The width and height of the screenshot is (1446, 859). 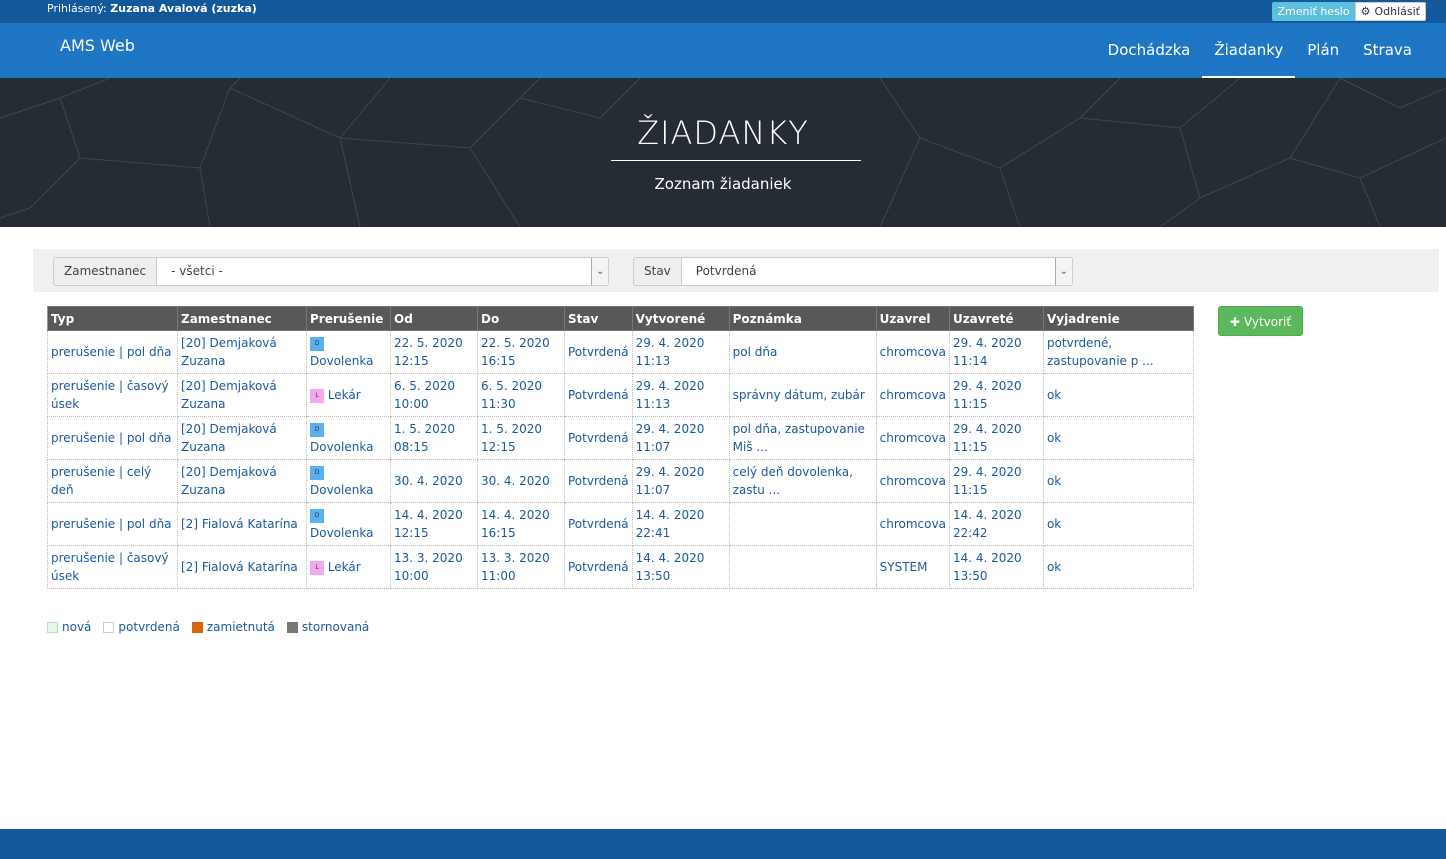 What do you see at coordinates (383, 271) in the screenshot?
I see `employee-select: - všetci - ⌄` at bounding box center [383, 271].